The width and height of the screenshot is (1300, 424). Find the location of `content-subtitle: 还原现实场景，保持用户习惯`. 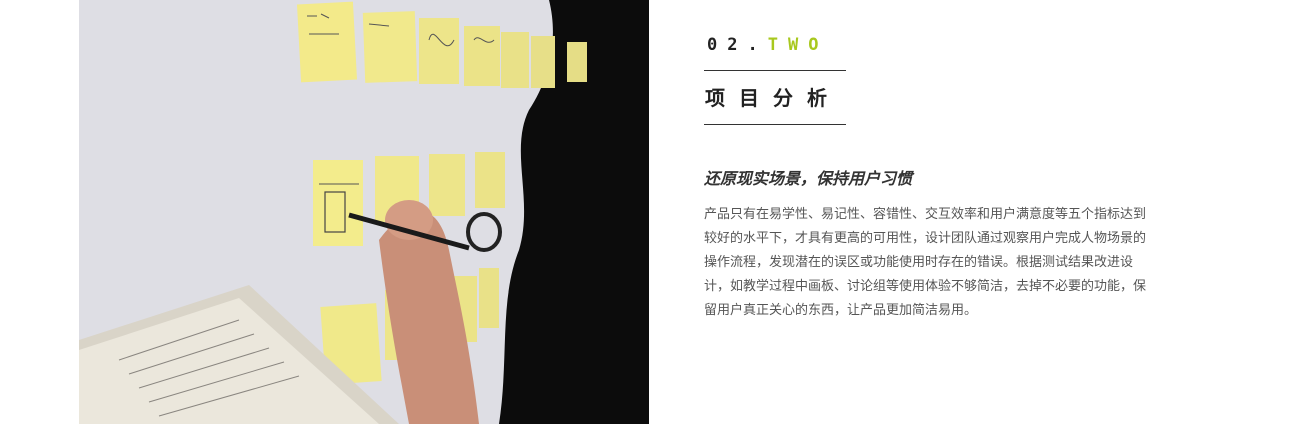

content-subtitle: 还原现实场景，保持用户习惯 is located at coordinates (808, 178).